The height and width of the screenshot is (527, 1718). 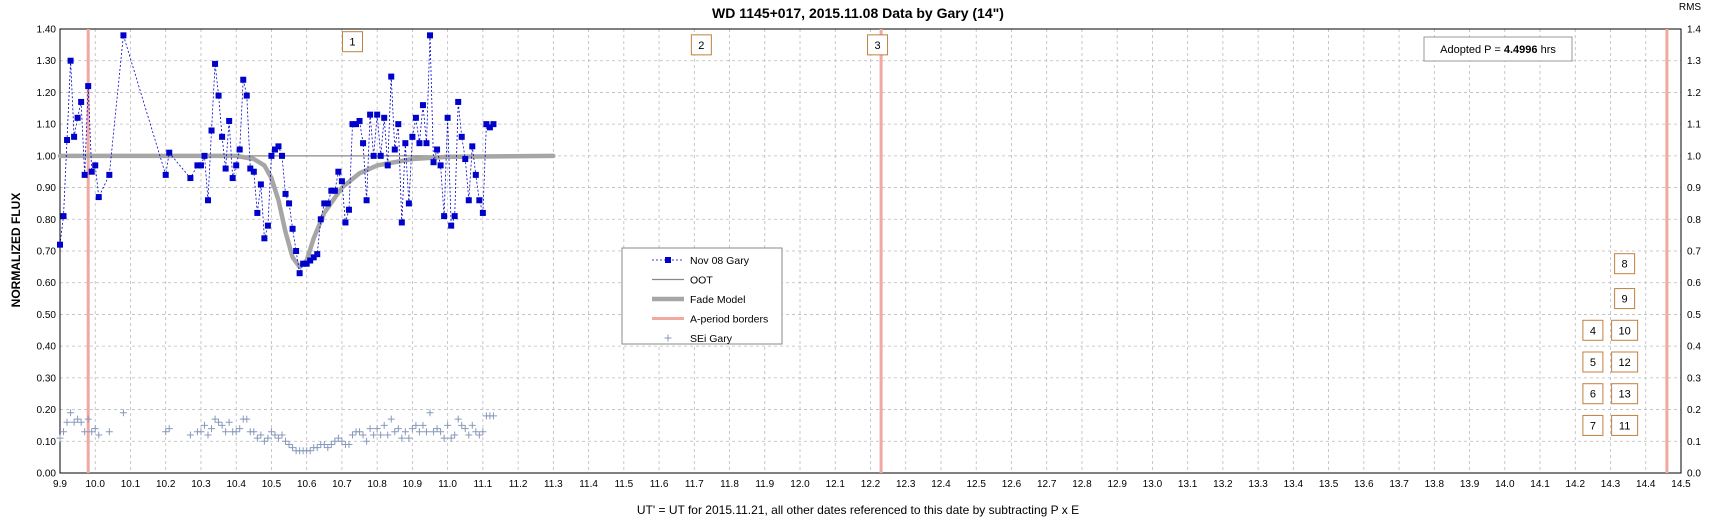 I want to click on event-marker-label: 4, so click(x=1593, y=331).